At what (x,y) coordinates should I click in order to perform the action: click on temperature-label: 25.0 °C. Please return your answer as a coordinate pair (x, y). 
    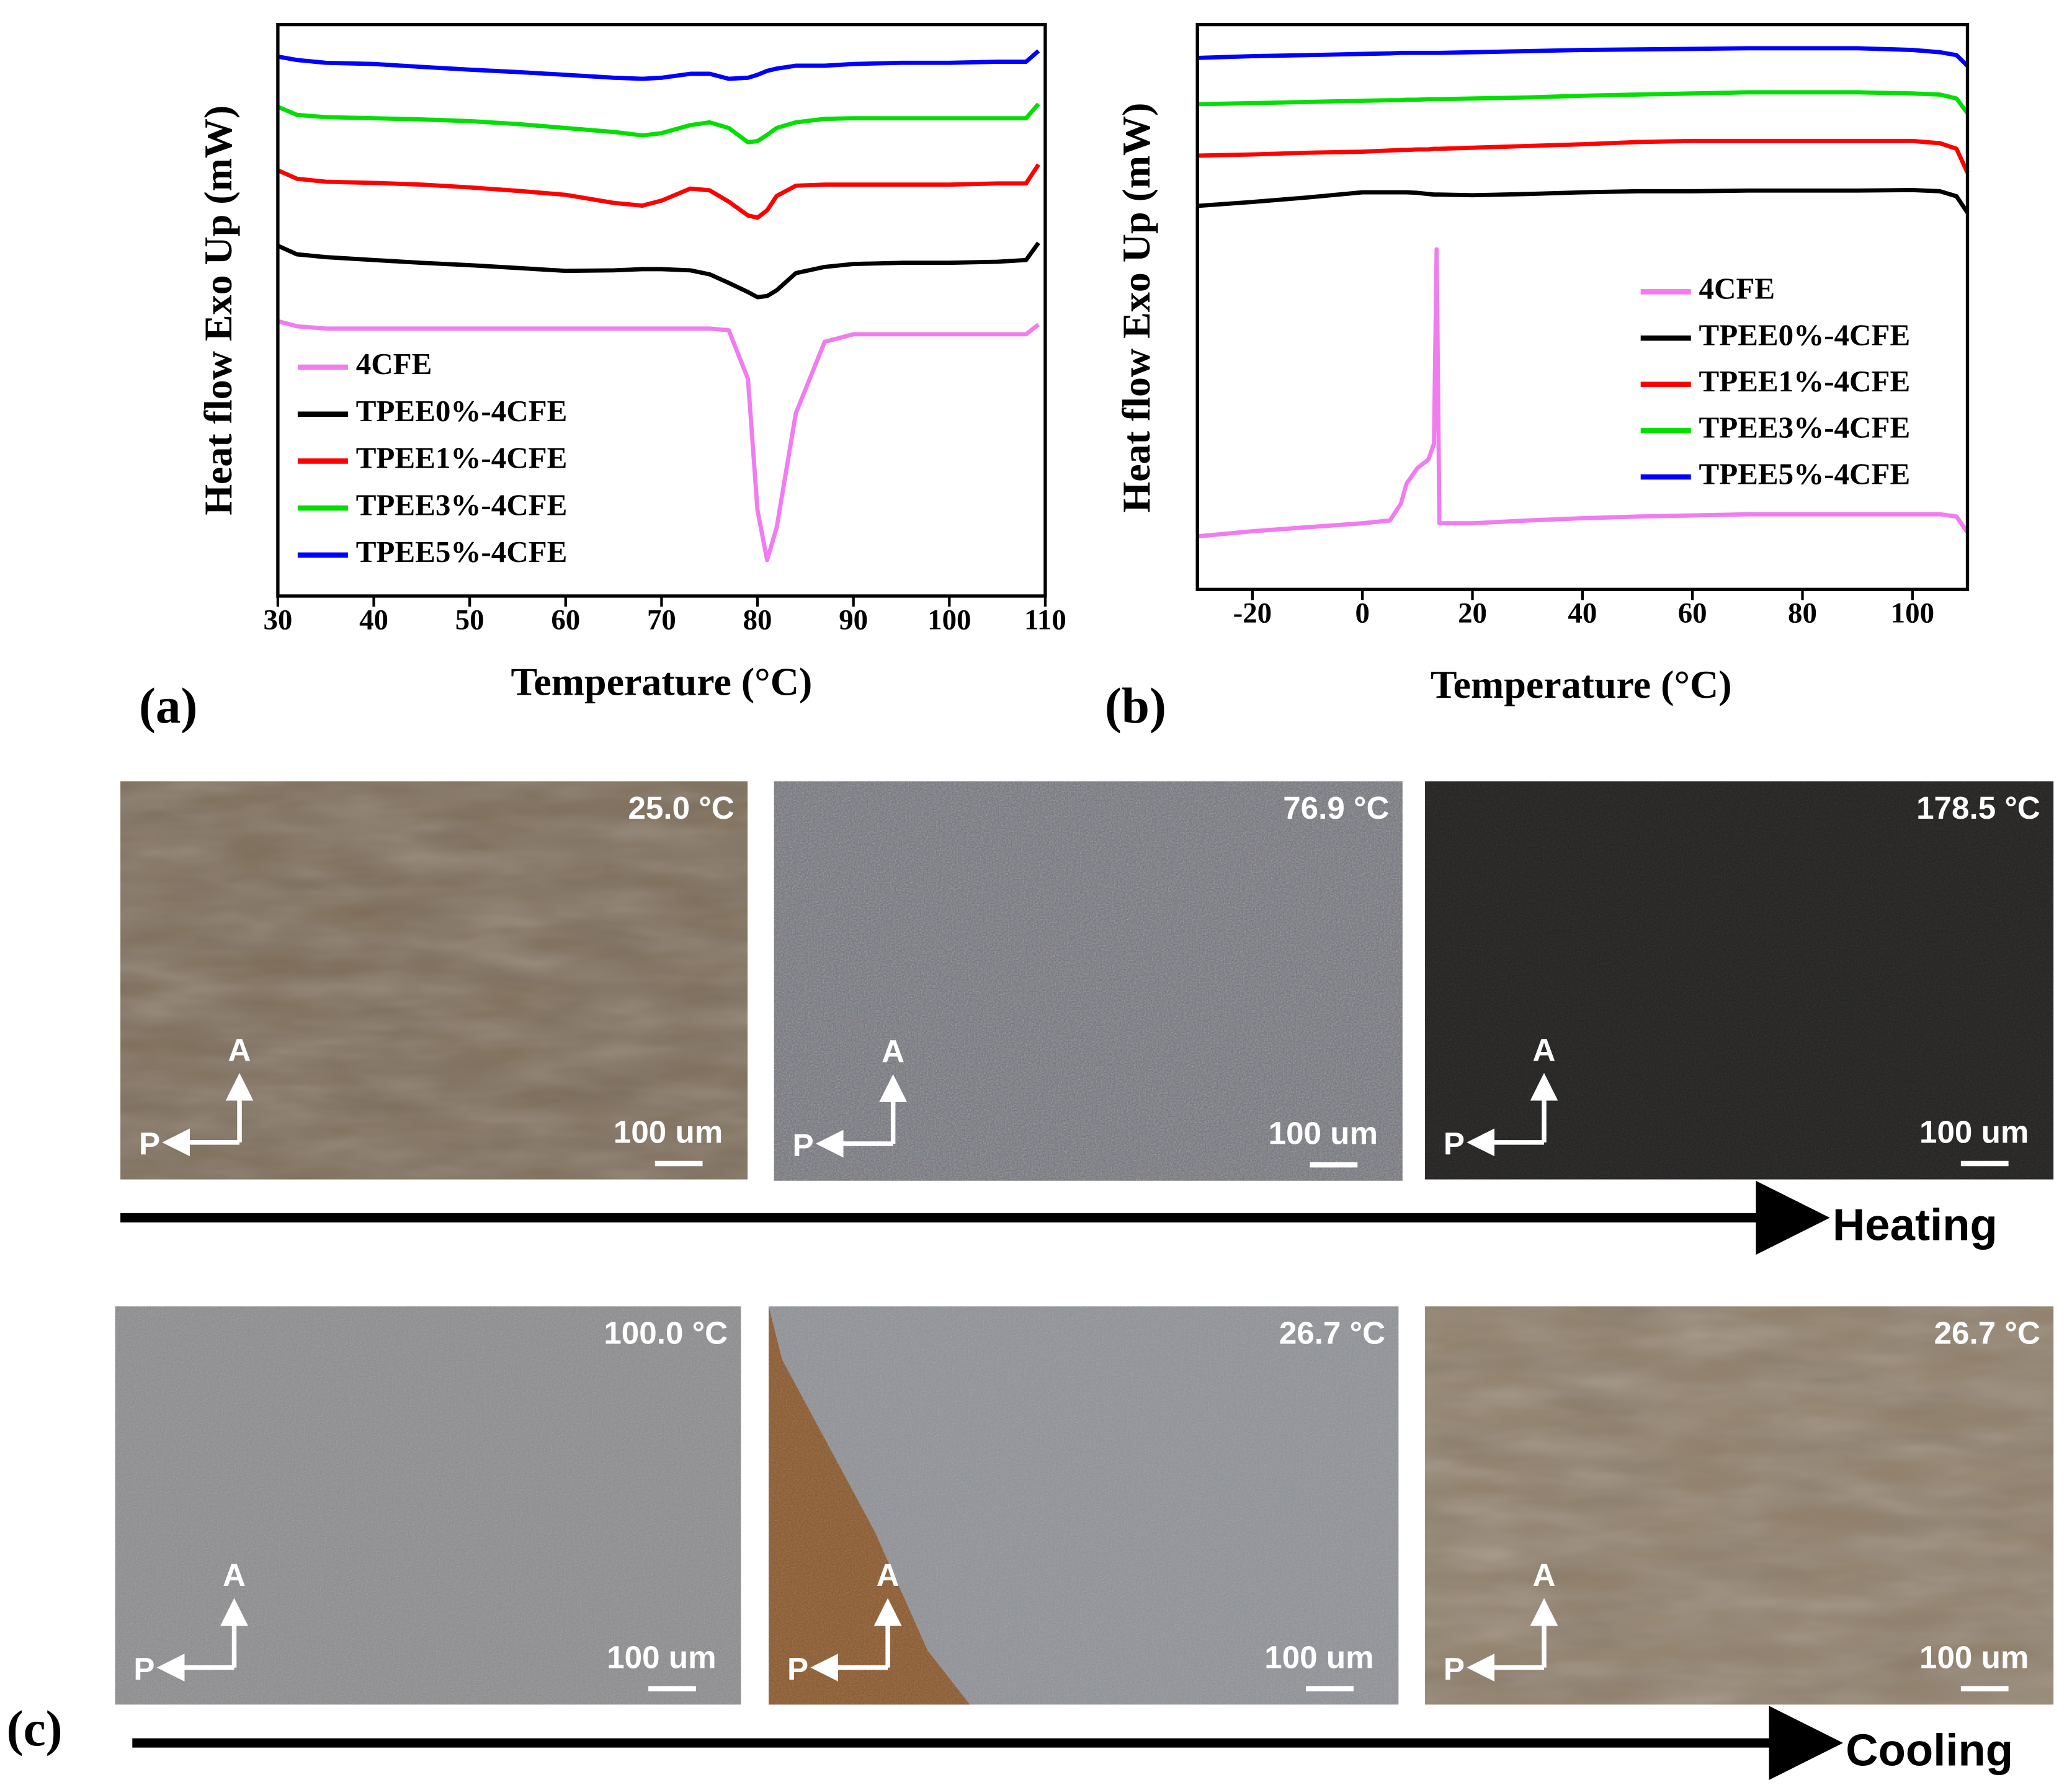
    Looking at the image, I should click on (681, 808).